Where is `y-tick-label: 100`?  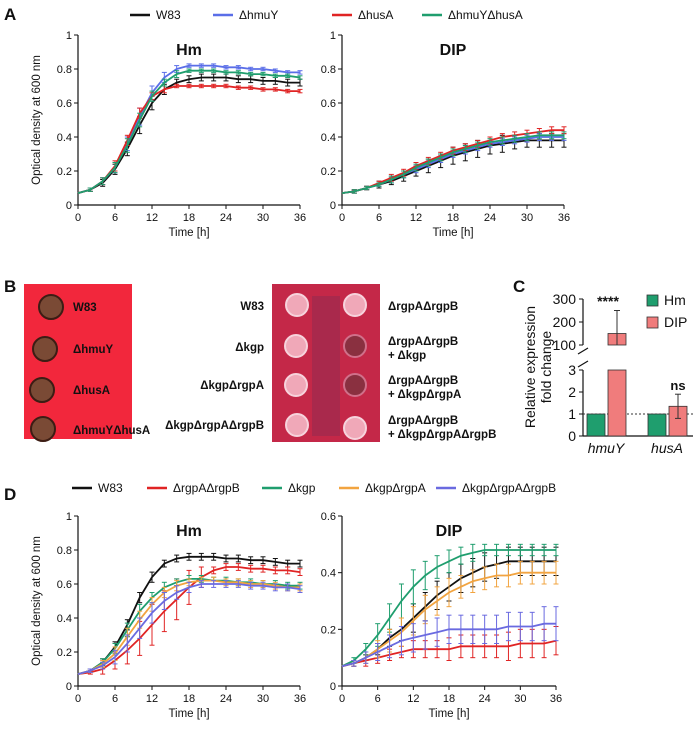 y-tick-label: 100 is located at coordinates (565, 345).